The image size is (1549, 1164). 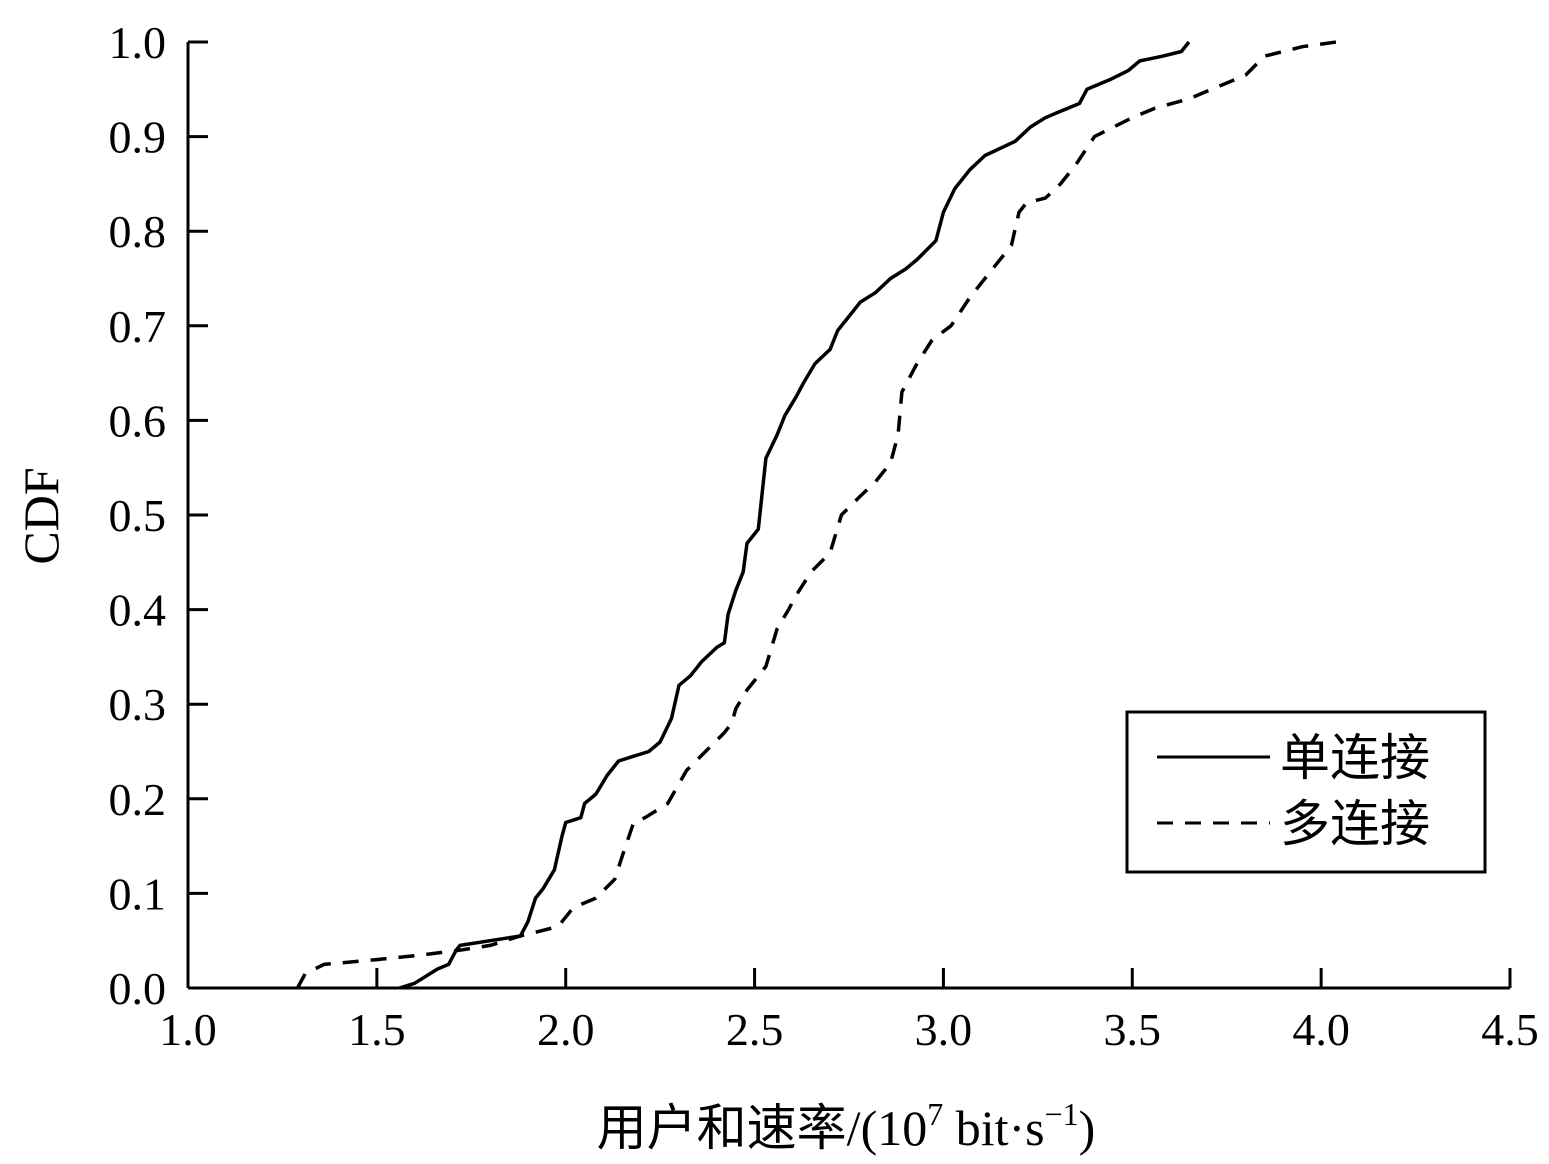 What do you see at coordinates (138, 610) in the screenshot?
I see `y-tick-label: 0.4` at bounding box center [138, 610].